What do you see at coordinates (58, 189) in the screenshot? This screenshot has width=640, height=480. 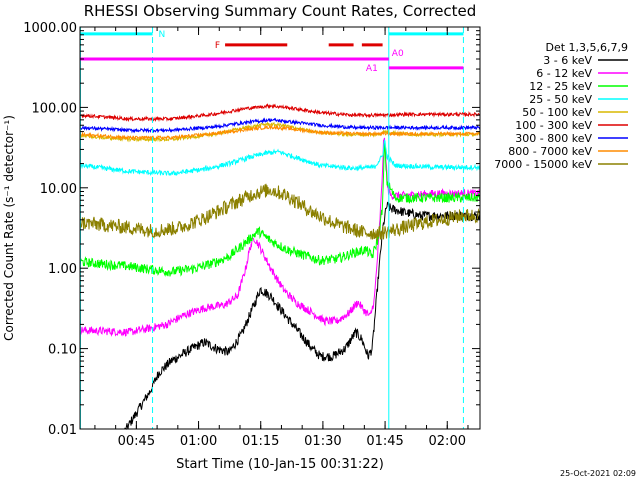 I see `y-tick-label: 10.00` at bounding box center [58, 189].